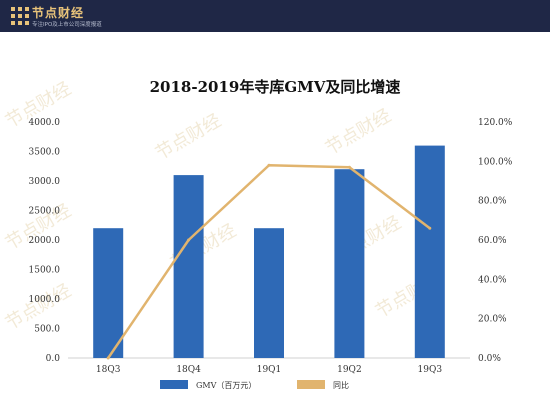  What do you see at coordinates (269, 165) in the screenshot?
I see `yoy-point-19q1` at bounding box center [269, 165].